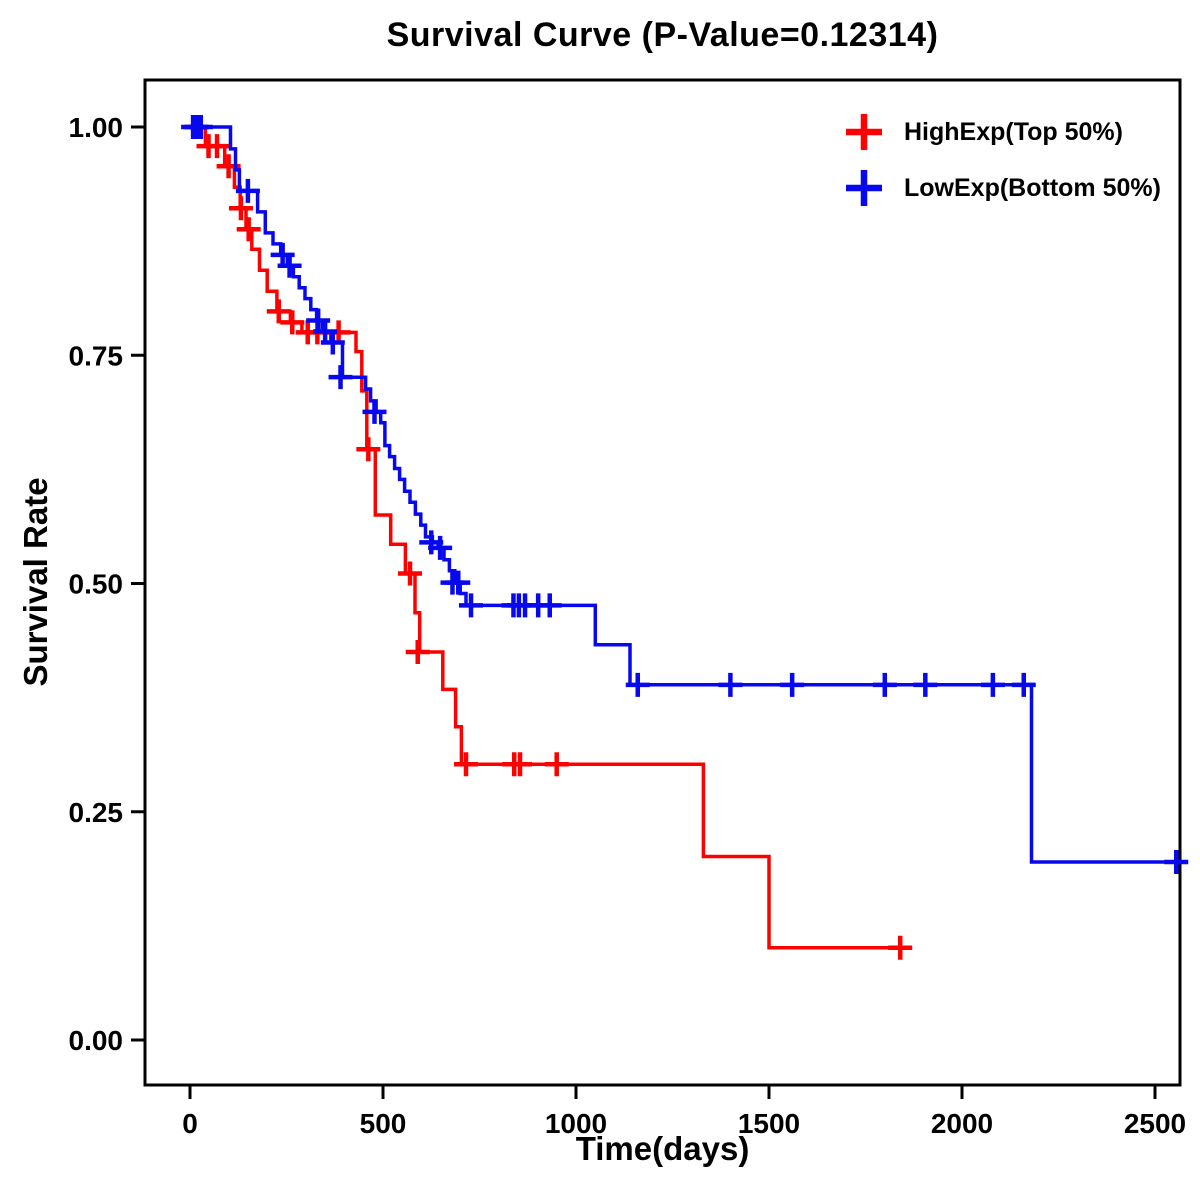 The image size is (1200, 1200). Describe the element at coordinates (962, 1123) in the screenshot. I see `x-tick-label: 2000` at that location.